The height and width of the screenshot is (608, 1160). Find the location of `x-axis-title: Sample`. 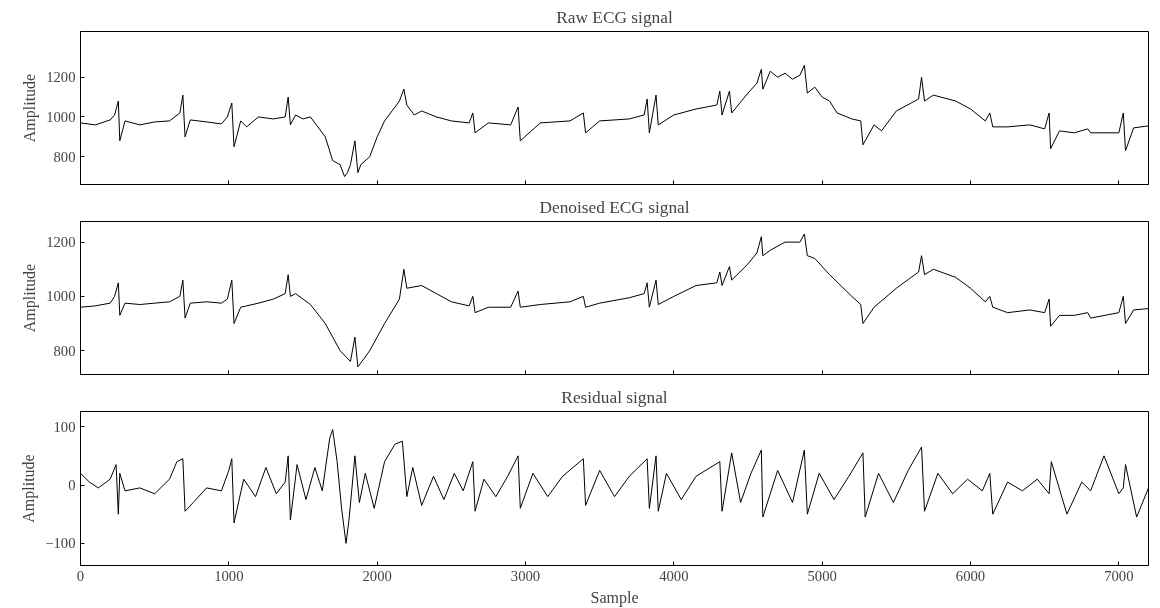

x-axis-title: Sample is located at coordinates (614, 597).